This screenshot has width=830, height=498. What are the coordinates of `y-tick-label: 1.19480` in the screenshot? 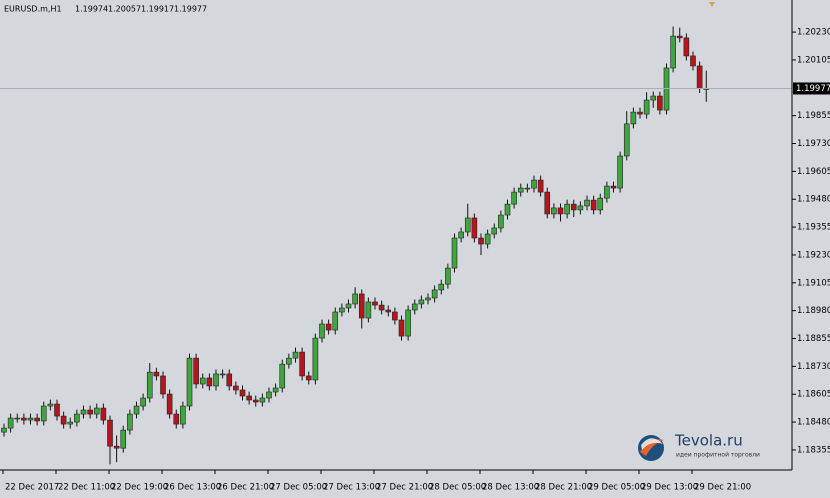 It's located at (813, 200).